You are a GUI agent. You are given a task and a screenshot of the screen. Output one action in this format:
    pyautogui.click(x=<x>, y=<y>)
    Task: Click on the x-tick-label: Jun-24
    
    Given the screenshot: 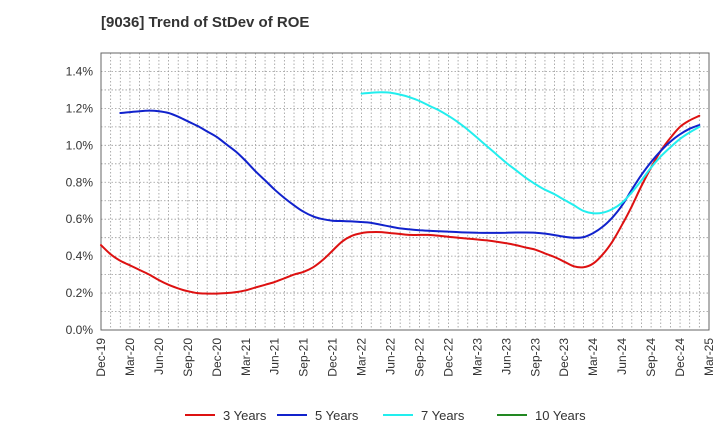 What is the action you would take?
    pyautogui.click(x=622, y=356)
    